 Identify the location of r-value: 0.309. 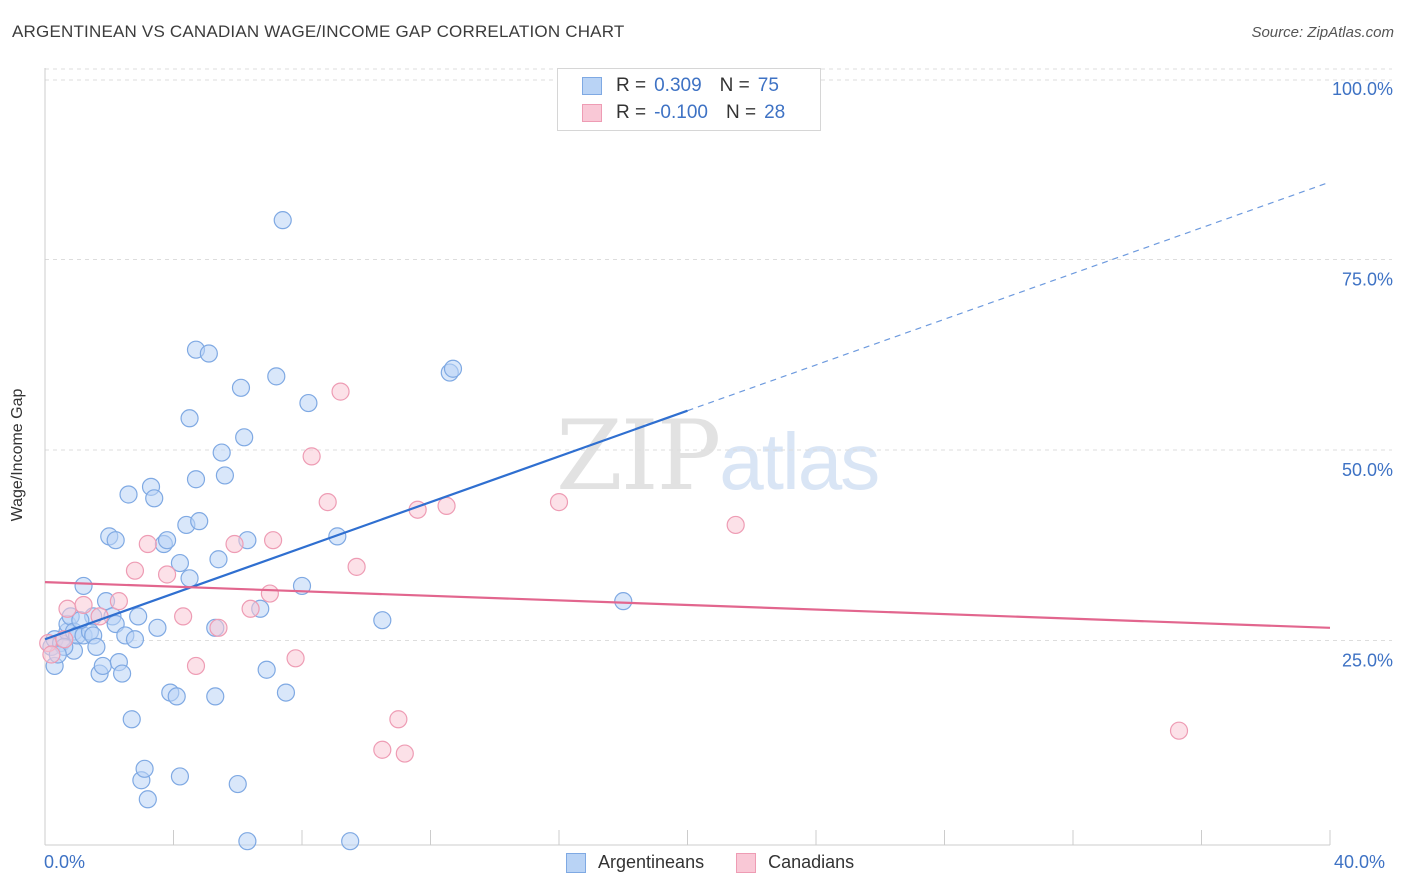
(678, 85).